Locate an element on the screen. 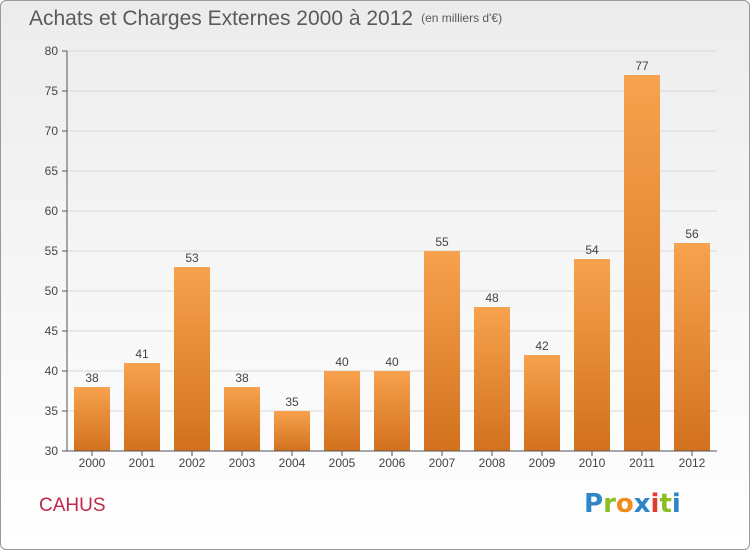  x-tick-label: 2010 is located at coordinates (592, 463).